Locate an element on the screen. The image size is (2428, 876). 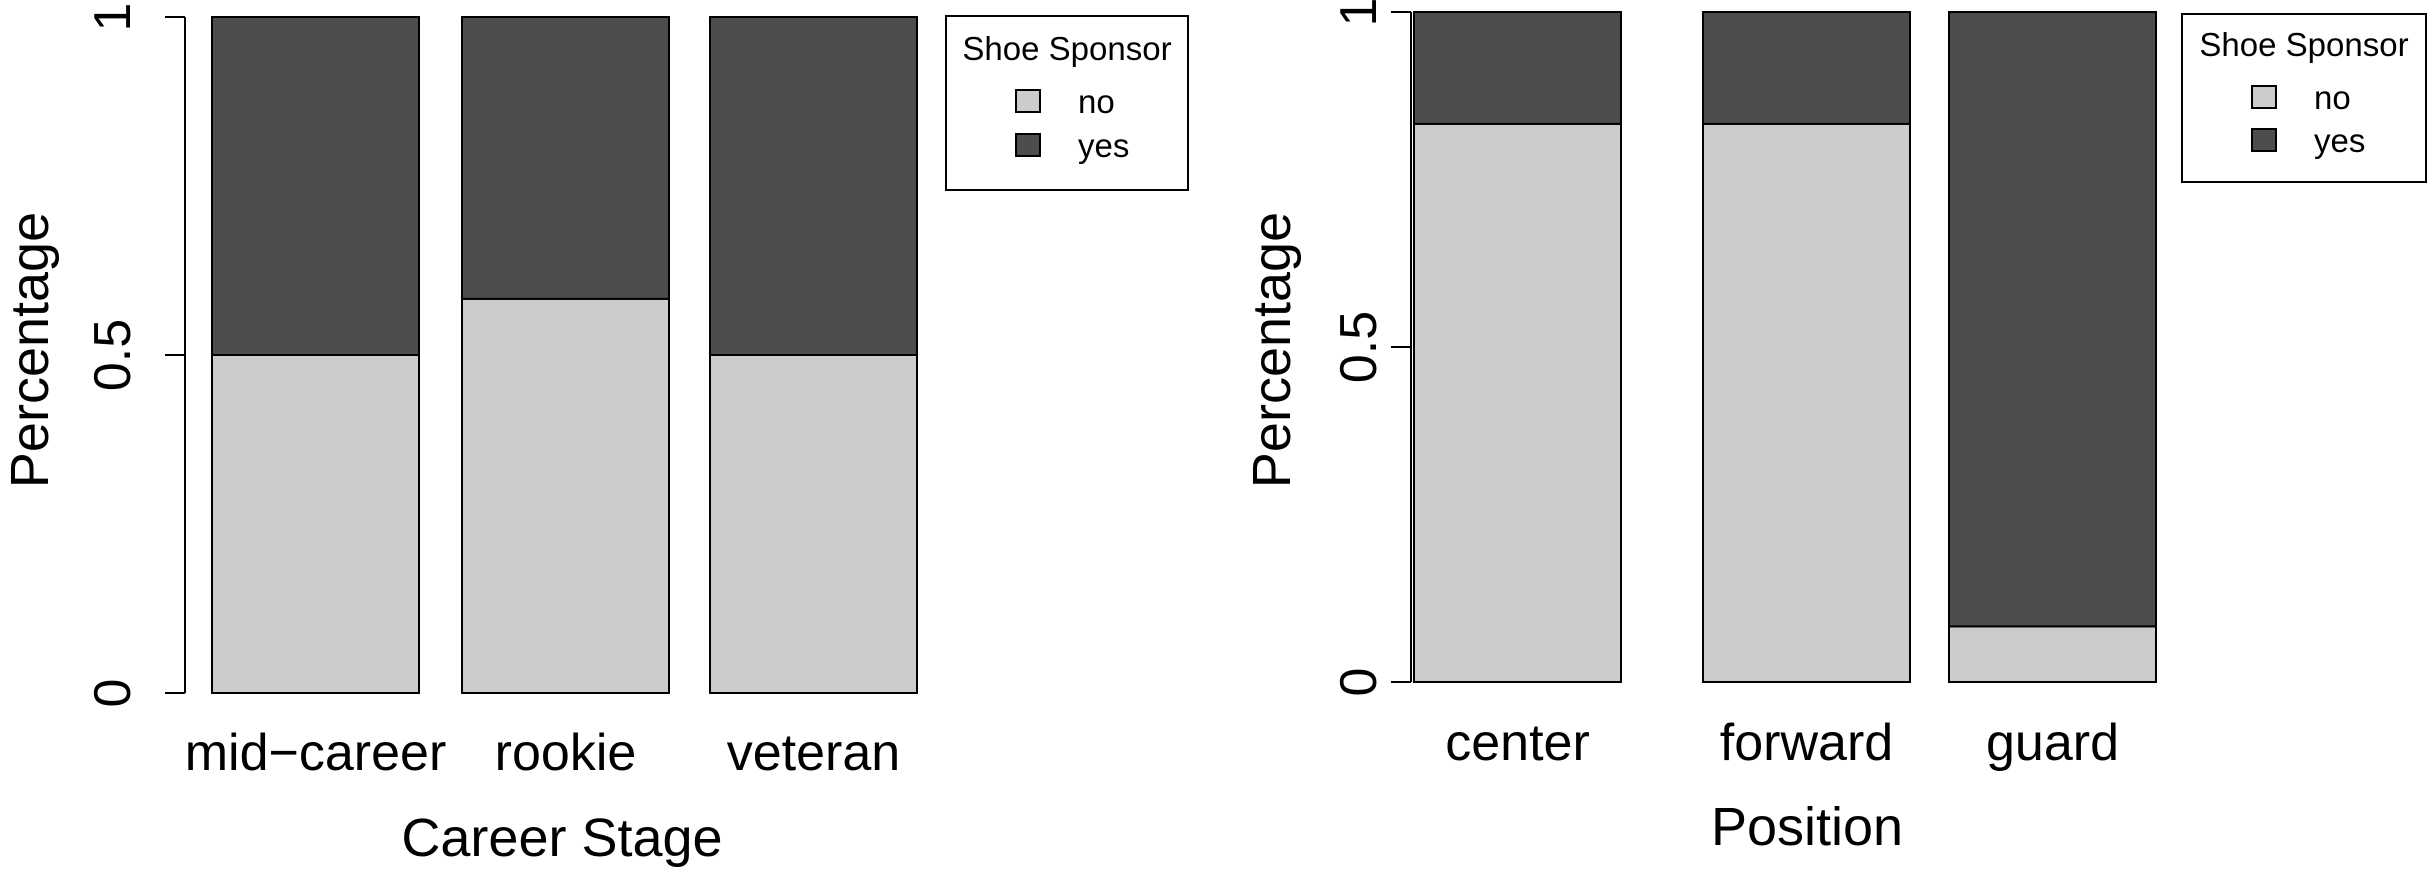
x-tick-labels: center forward guard is located at coordinates (1782, 743).